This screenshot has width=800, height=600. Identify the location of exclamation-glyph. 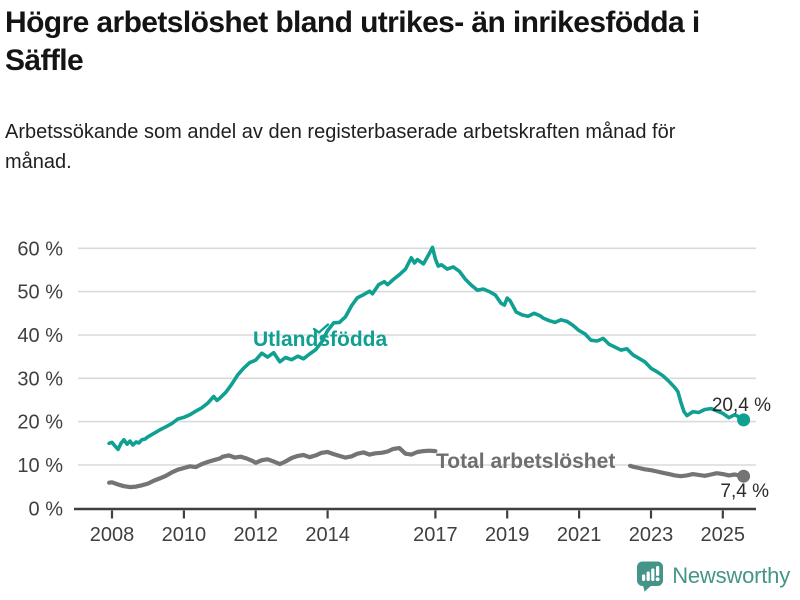
(658, 571).